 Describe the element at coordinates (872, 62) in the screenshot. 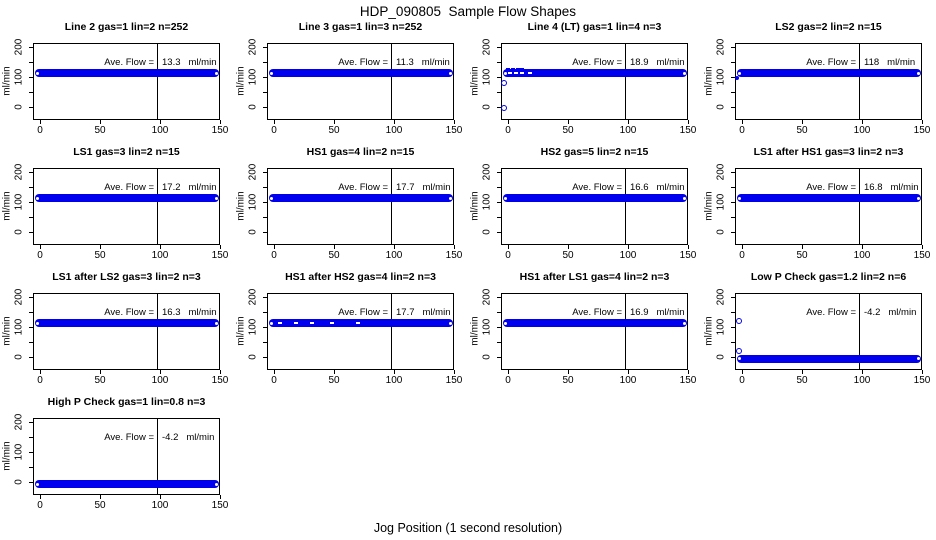

I see `ave-flow-value: 118` at that location.